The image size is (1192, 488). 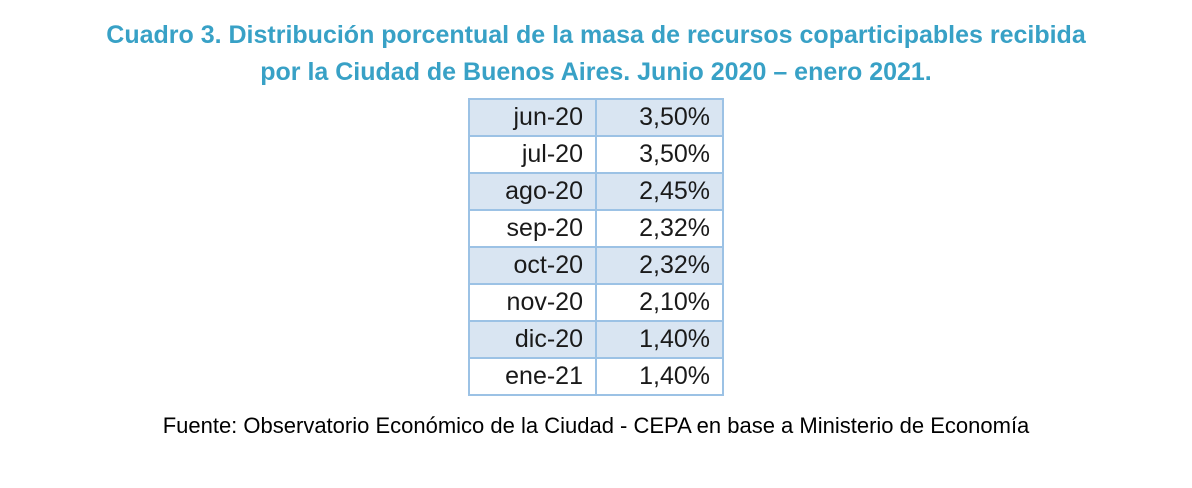 What do you see at coordinates (532, 339) in the screenshot?
I see `month-cell: dic-20` at bounding box center [532, 339].